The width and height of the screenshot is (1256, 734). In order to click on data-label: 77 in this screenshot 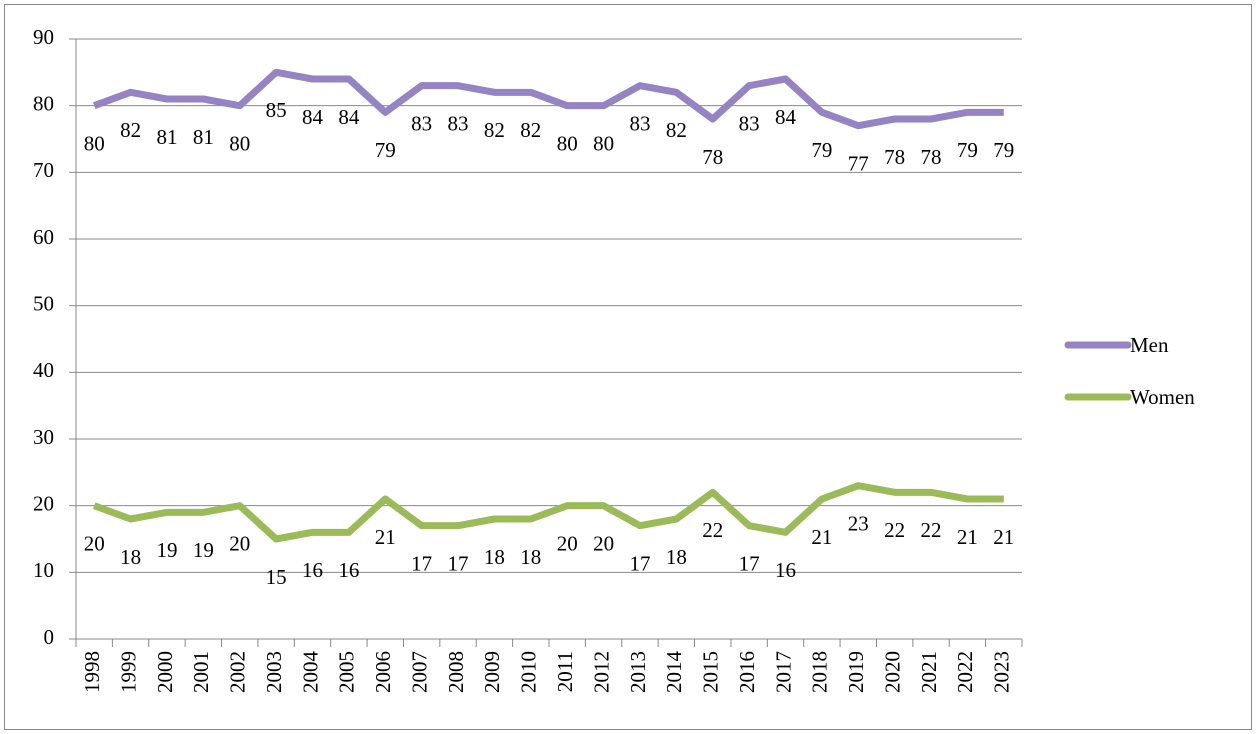, I will do `click(858, 163)`.